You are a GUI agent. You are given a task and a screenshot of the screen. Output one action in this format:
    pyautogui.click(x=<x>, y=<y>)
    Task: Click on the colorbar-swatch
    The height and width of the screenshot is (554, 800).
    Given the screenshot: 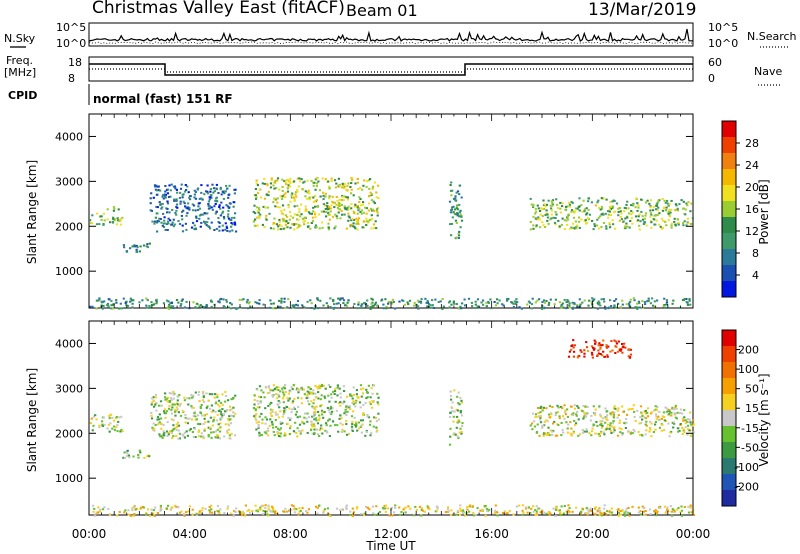 What is the action you would take?
    pyautogui.click(x=729, y=354)
    